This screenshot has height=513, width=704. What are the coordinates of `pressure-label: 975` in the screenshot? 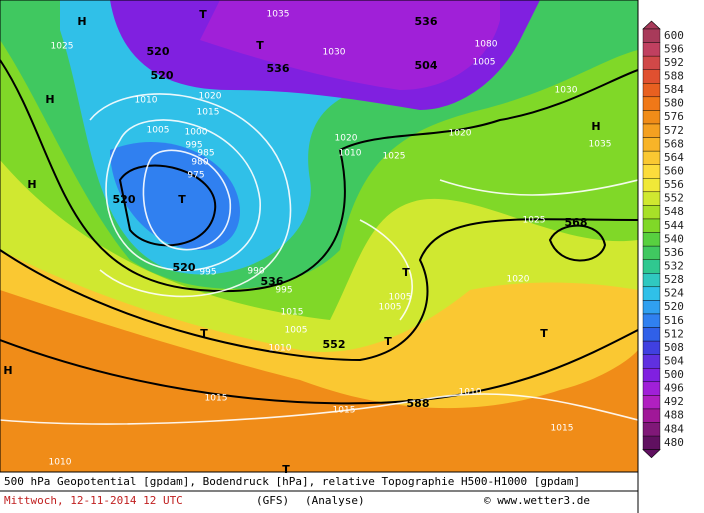 It's located at (195, 176).